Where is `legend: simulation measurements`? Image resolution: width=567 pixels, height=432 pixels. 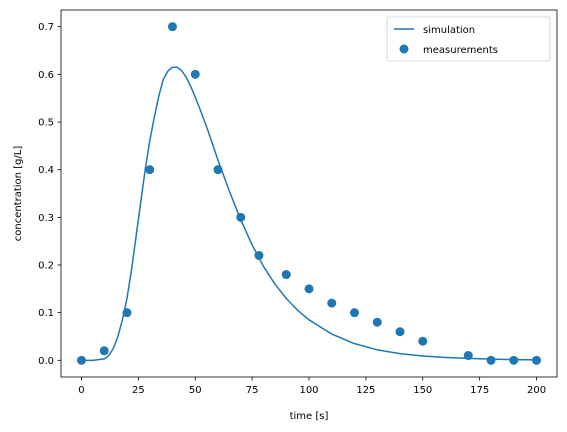
legend: simulation measurements is located at coordinates (468, 39).